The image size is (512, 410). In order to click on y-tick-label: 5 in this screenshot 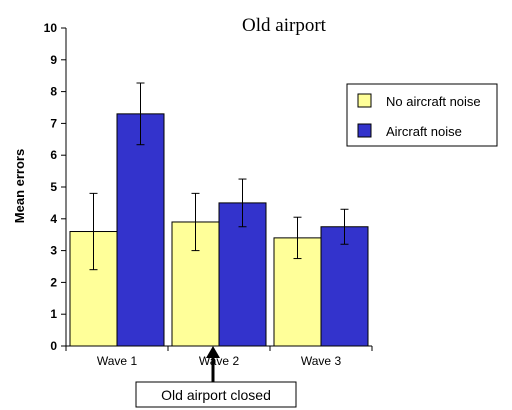, I will do `click(53, 187)`.